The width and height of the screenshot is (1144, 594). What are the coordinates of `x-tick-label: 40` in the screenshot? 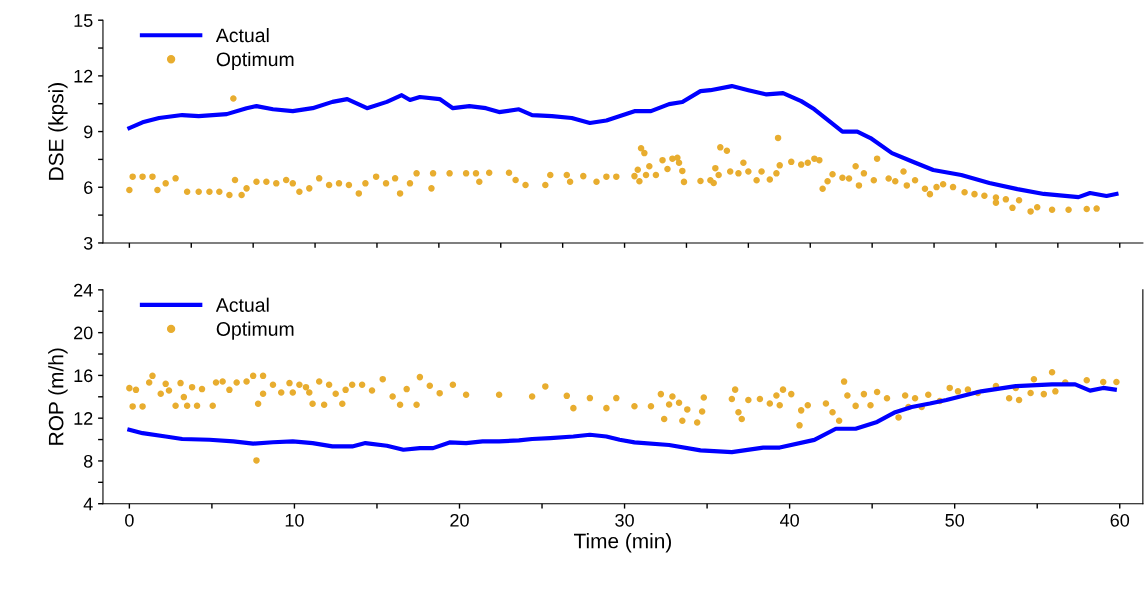 It's located at (789, 520).